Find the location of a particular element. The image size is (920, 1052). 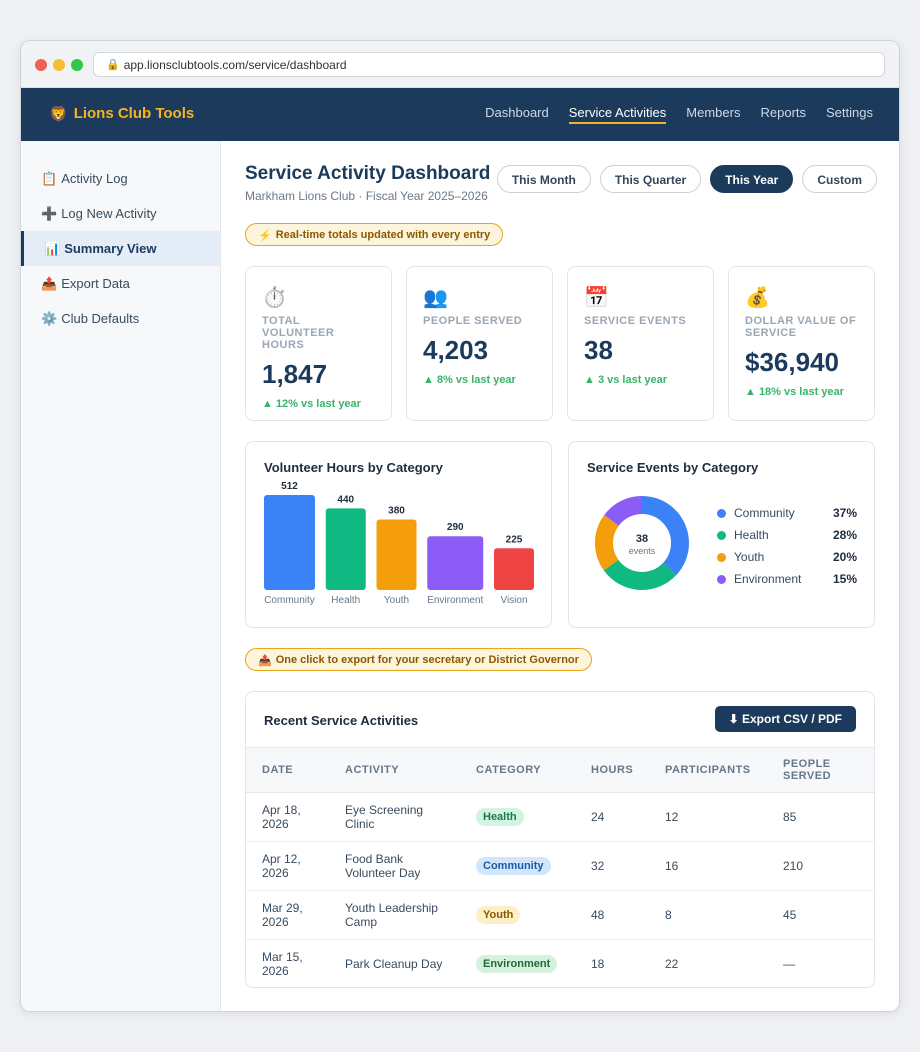

sidebar-item-label: Club Defaults is located at coordinates (100, 318).